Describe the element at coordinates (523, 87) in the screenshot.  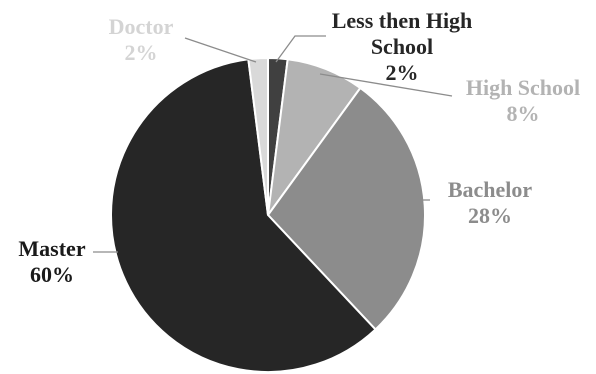
I see `slice-category-high-school: High School` at that location.